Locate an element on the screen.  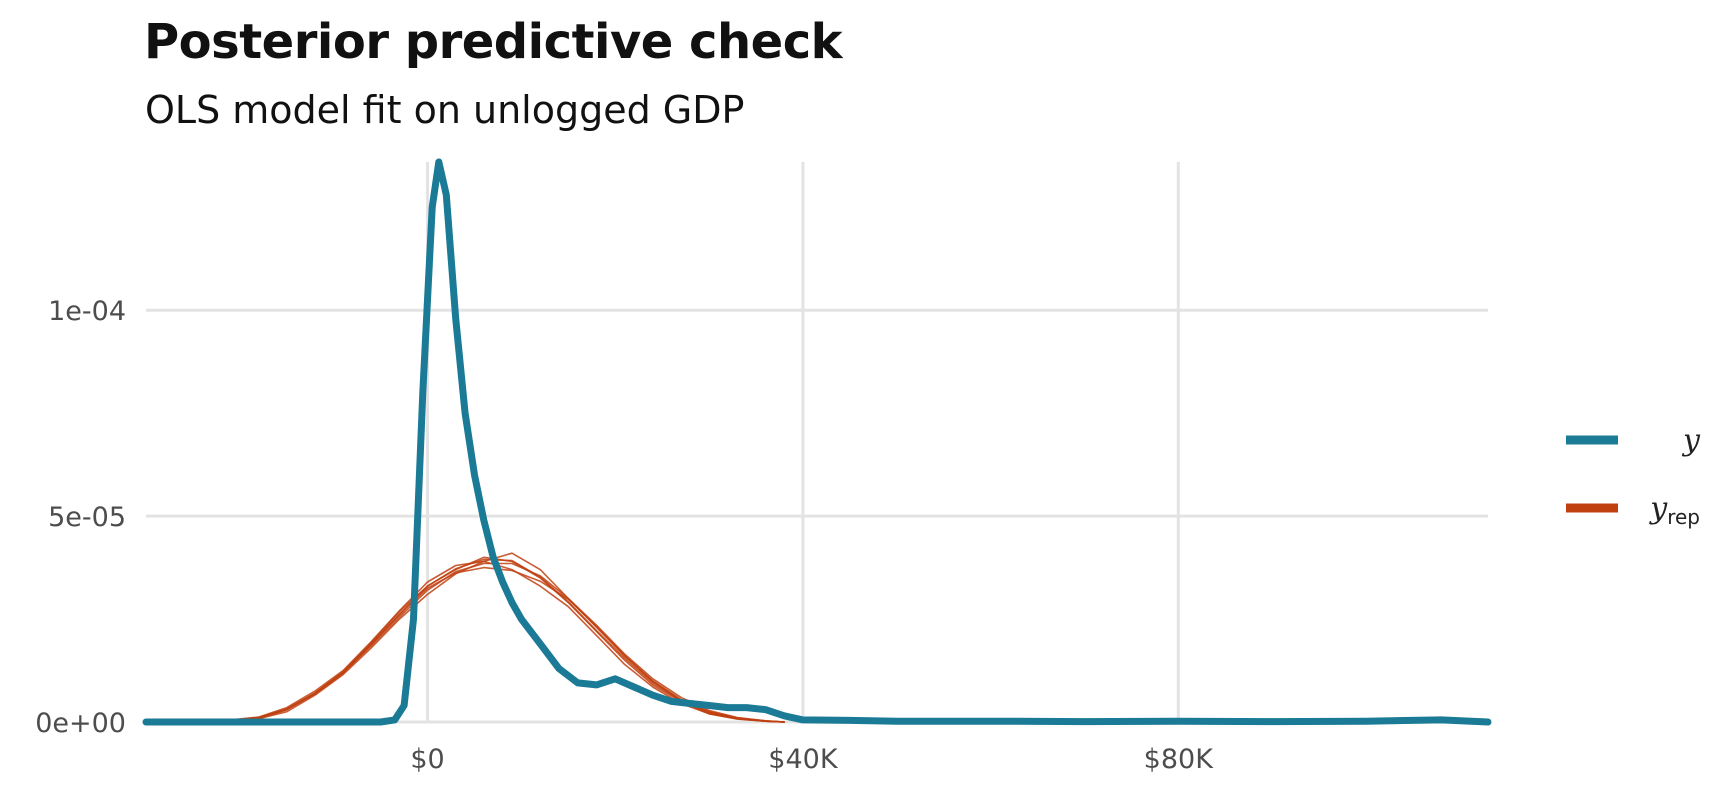
x-tick-label: $0 is located at coordinates (427, 759).